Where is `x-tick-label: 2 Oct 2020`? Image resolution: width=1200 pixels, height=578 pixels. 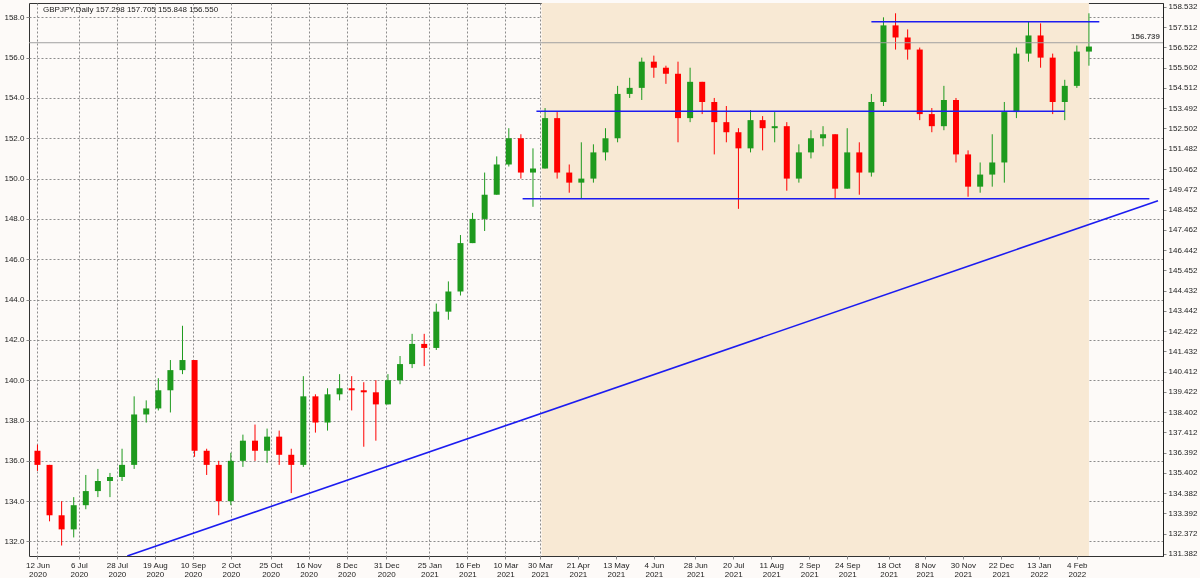
x-tick-label: 2 Oct 2020 is located at coordinates (231, 569).